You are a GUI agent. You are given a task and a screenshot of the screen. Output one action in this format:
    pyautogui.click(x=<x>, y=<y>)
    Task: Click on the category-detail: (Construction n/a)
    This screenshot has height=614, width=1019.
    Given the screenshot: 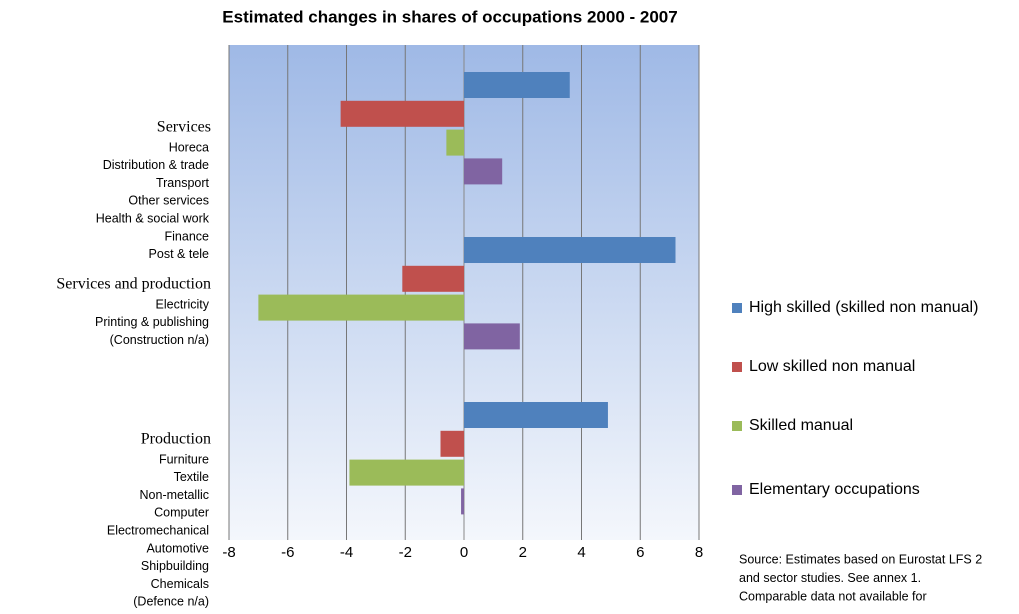 What is the action you would take?
    pyautogui.click(x=159, y=340)
    